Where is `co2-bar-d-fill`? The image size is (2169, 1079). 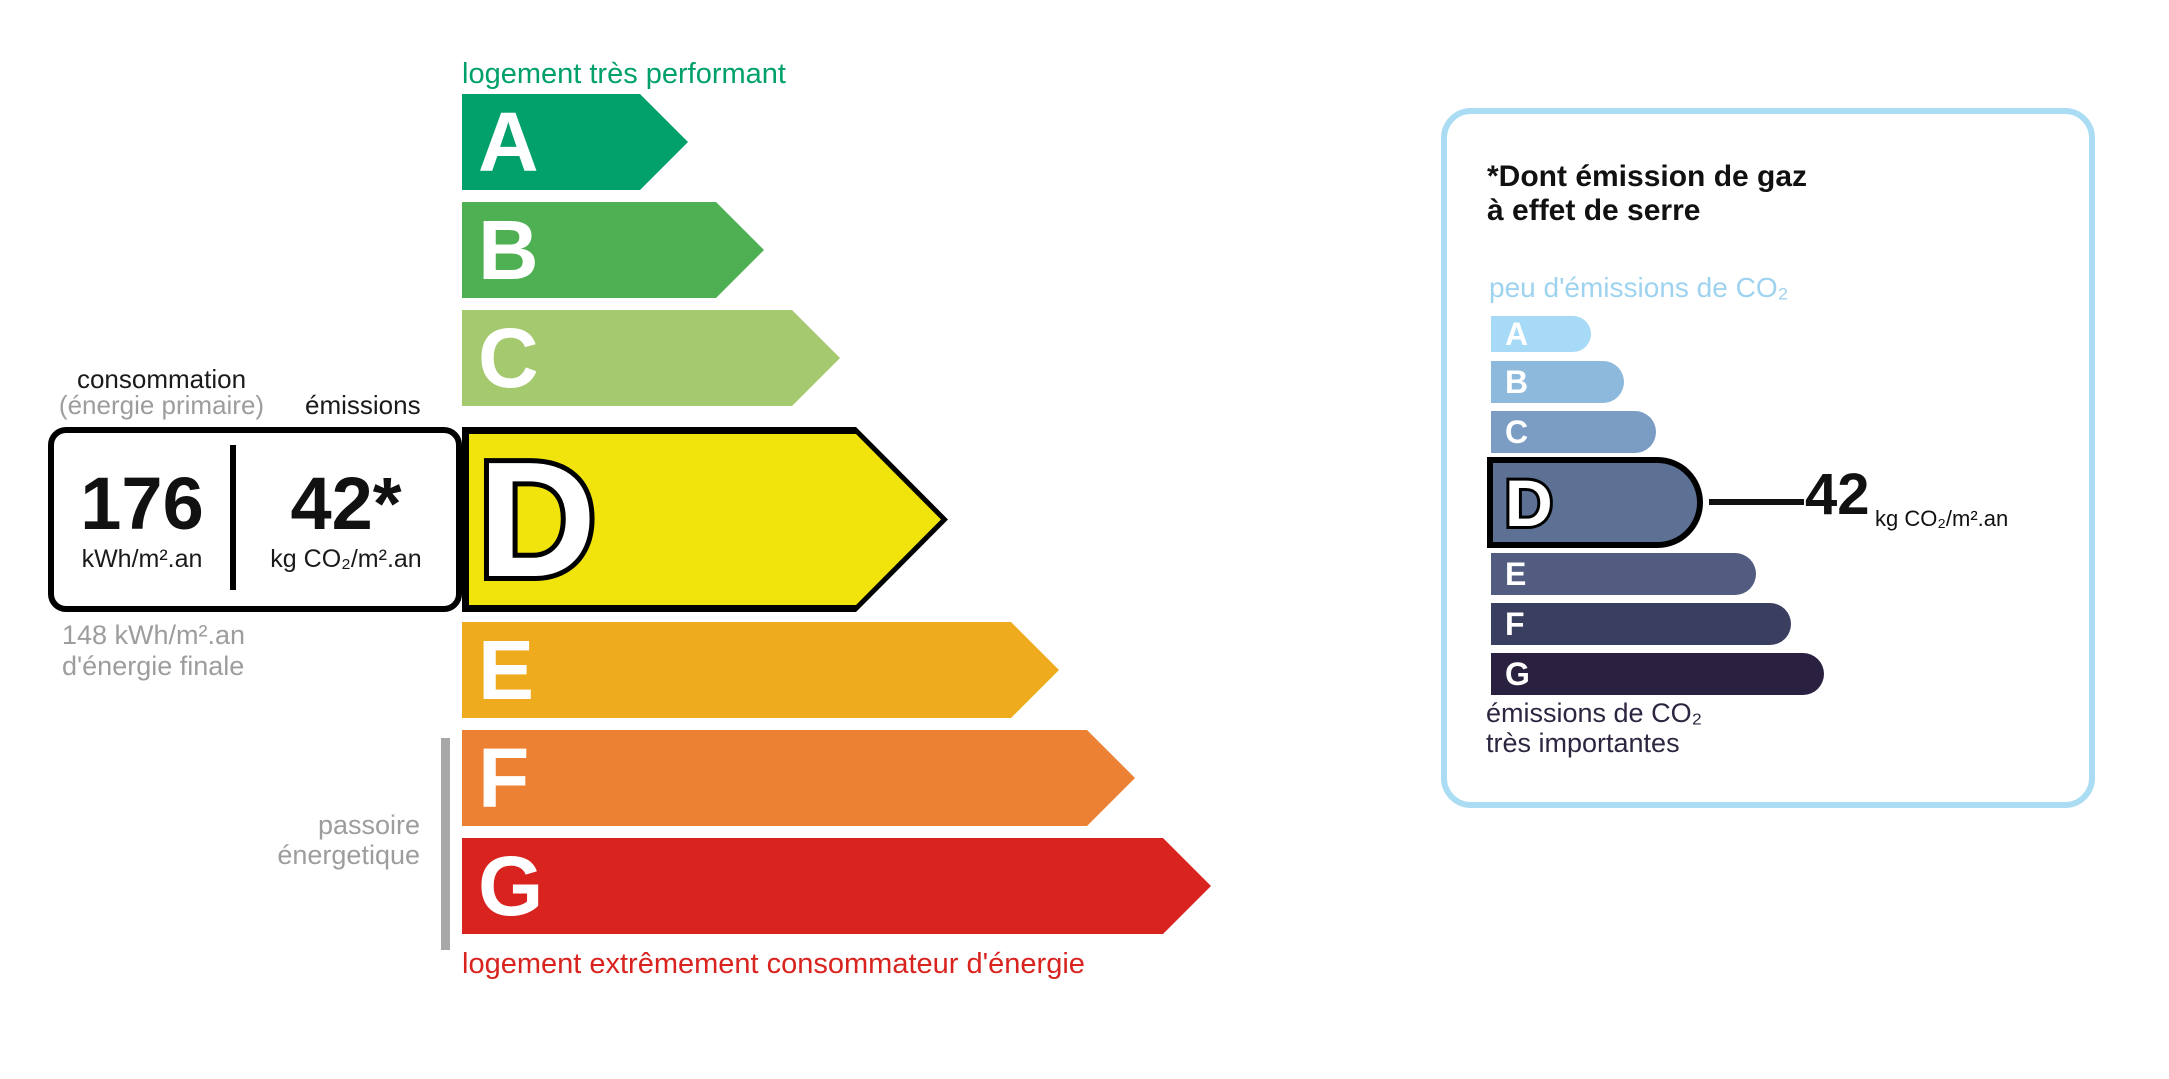 co2-bar-d-fill is located at coordinates (1595, 502).